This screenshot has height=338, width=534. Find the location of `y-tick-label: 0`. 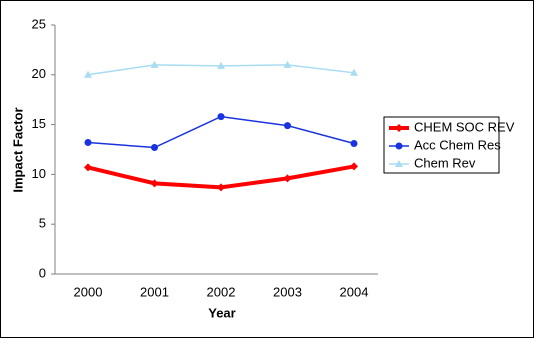

y-tick-label: 0 is located at coordinates (42, 272).